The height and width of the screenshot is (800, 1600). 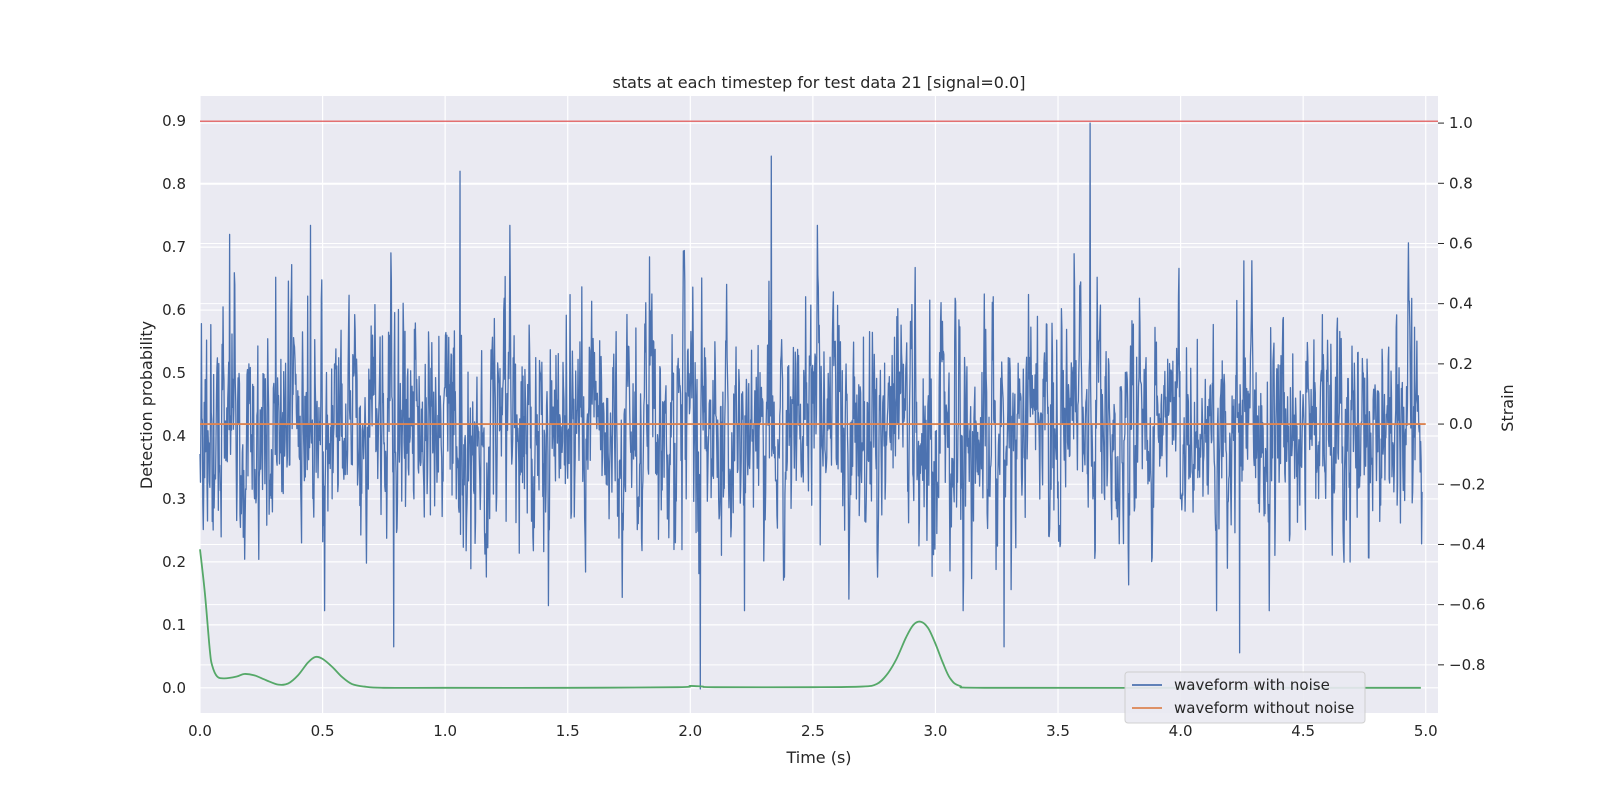 What do you see at coordinates (1264, 708) in the screenshot?
I see `legend-label-clean: waveform without noise` at bounding box center [1264, 708].